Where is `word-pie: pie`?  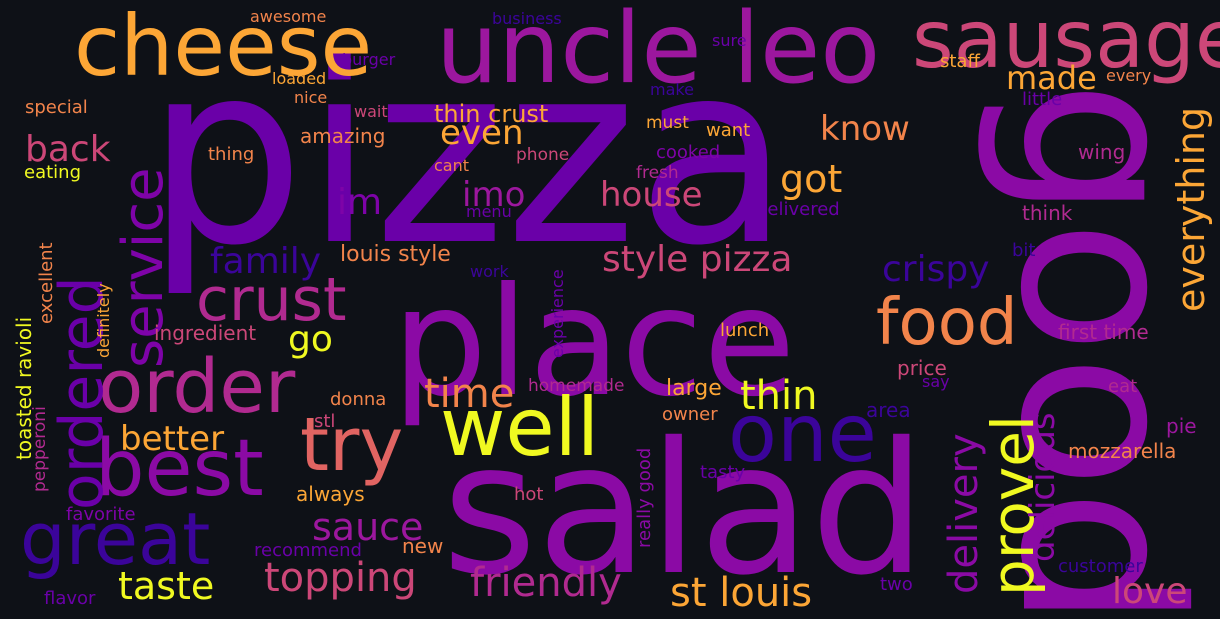
word-pie: pie is located at coordinates (1181, 426).